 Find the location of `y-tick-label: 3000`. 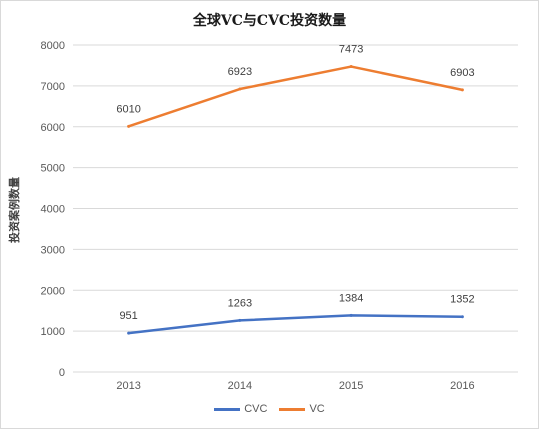

y-tick-label: 3000 is located at coordinates (53, 250).